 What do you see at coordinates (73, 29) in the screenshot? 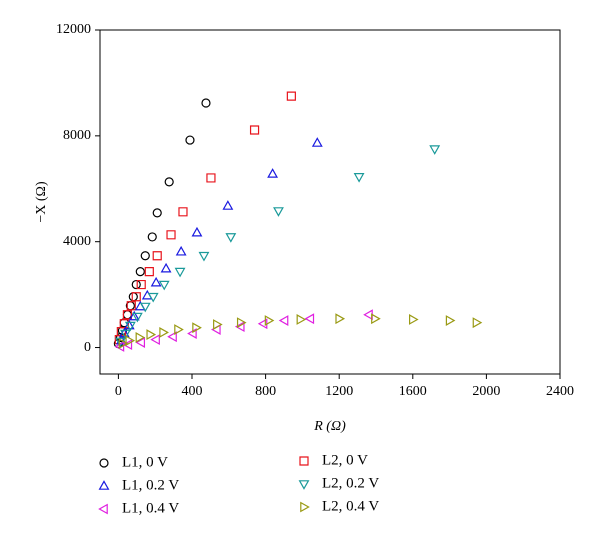
I see `y-tick-label: 12000` at bounding box center [73, 29].